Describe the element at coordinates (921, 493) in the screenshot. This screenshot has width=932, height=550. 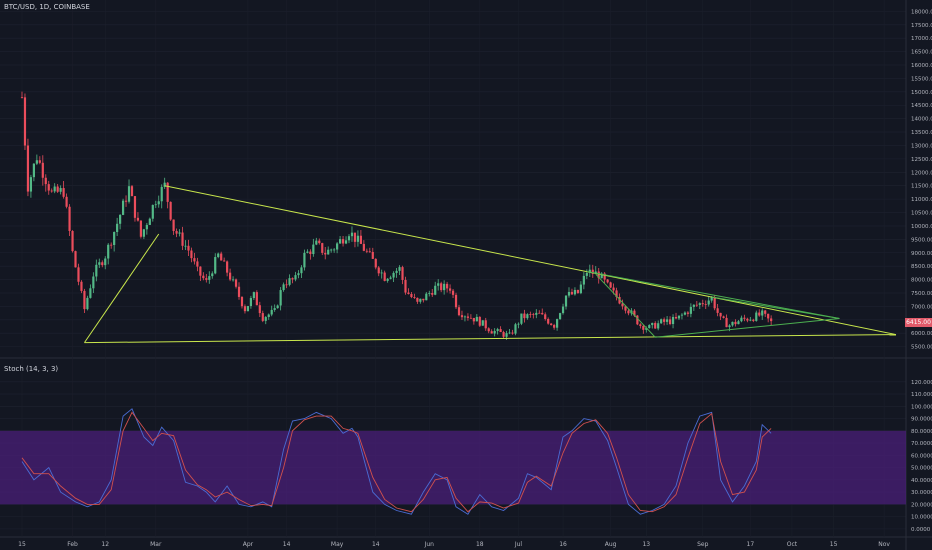
I see `stoch-tick-label: 30.0000` at that location.